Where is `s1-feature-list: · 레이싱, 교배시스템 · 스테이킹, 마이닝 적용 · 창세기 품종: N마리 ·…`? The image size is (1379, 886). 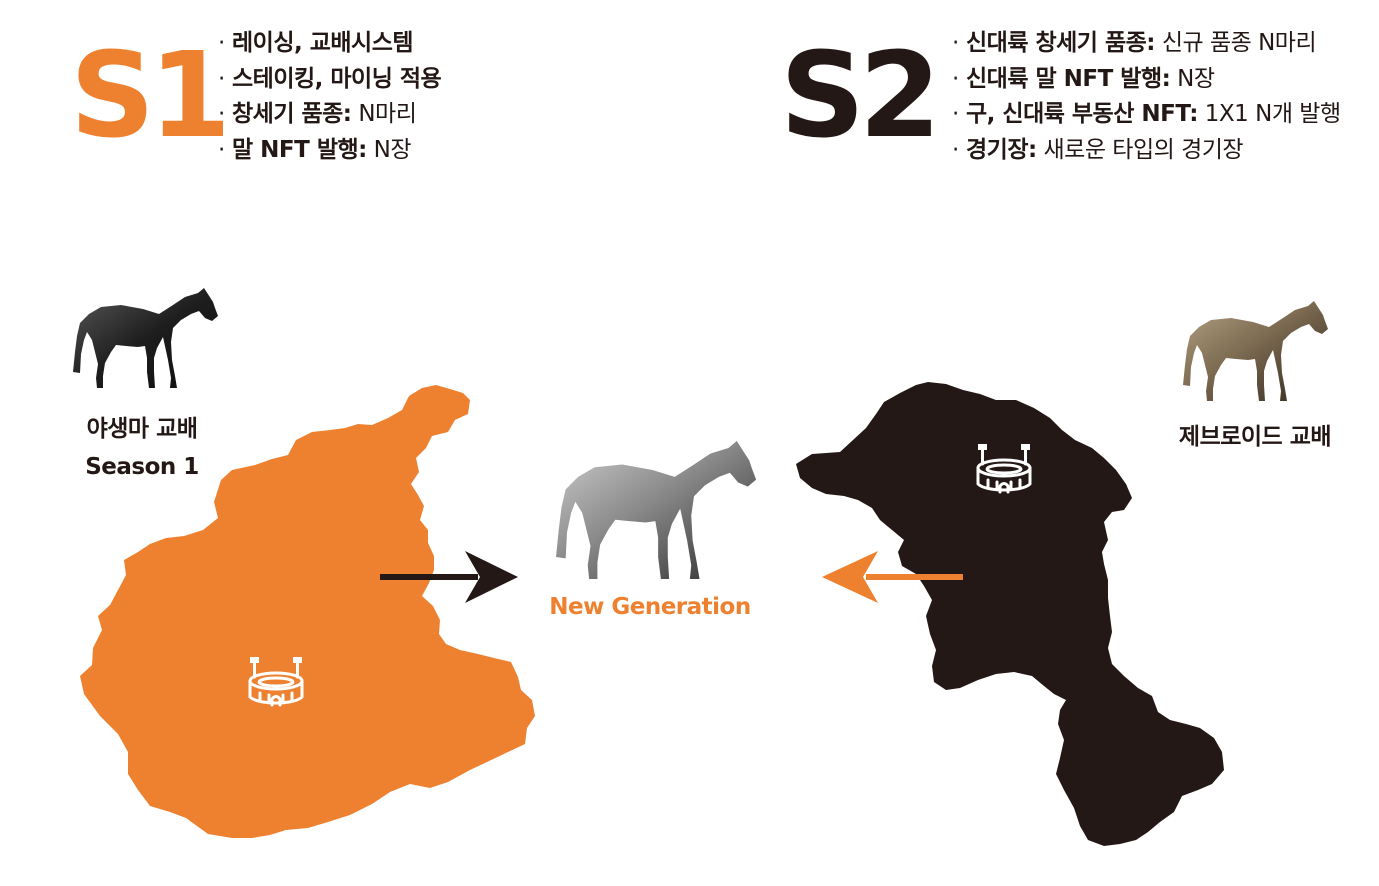
s1-feature-list: · 레이싱, 교배시스템 · 스테이킹, 마이닝 적용 · 창세기 품종: N마리 ·… is located at coordinates (330, 97).